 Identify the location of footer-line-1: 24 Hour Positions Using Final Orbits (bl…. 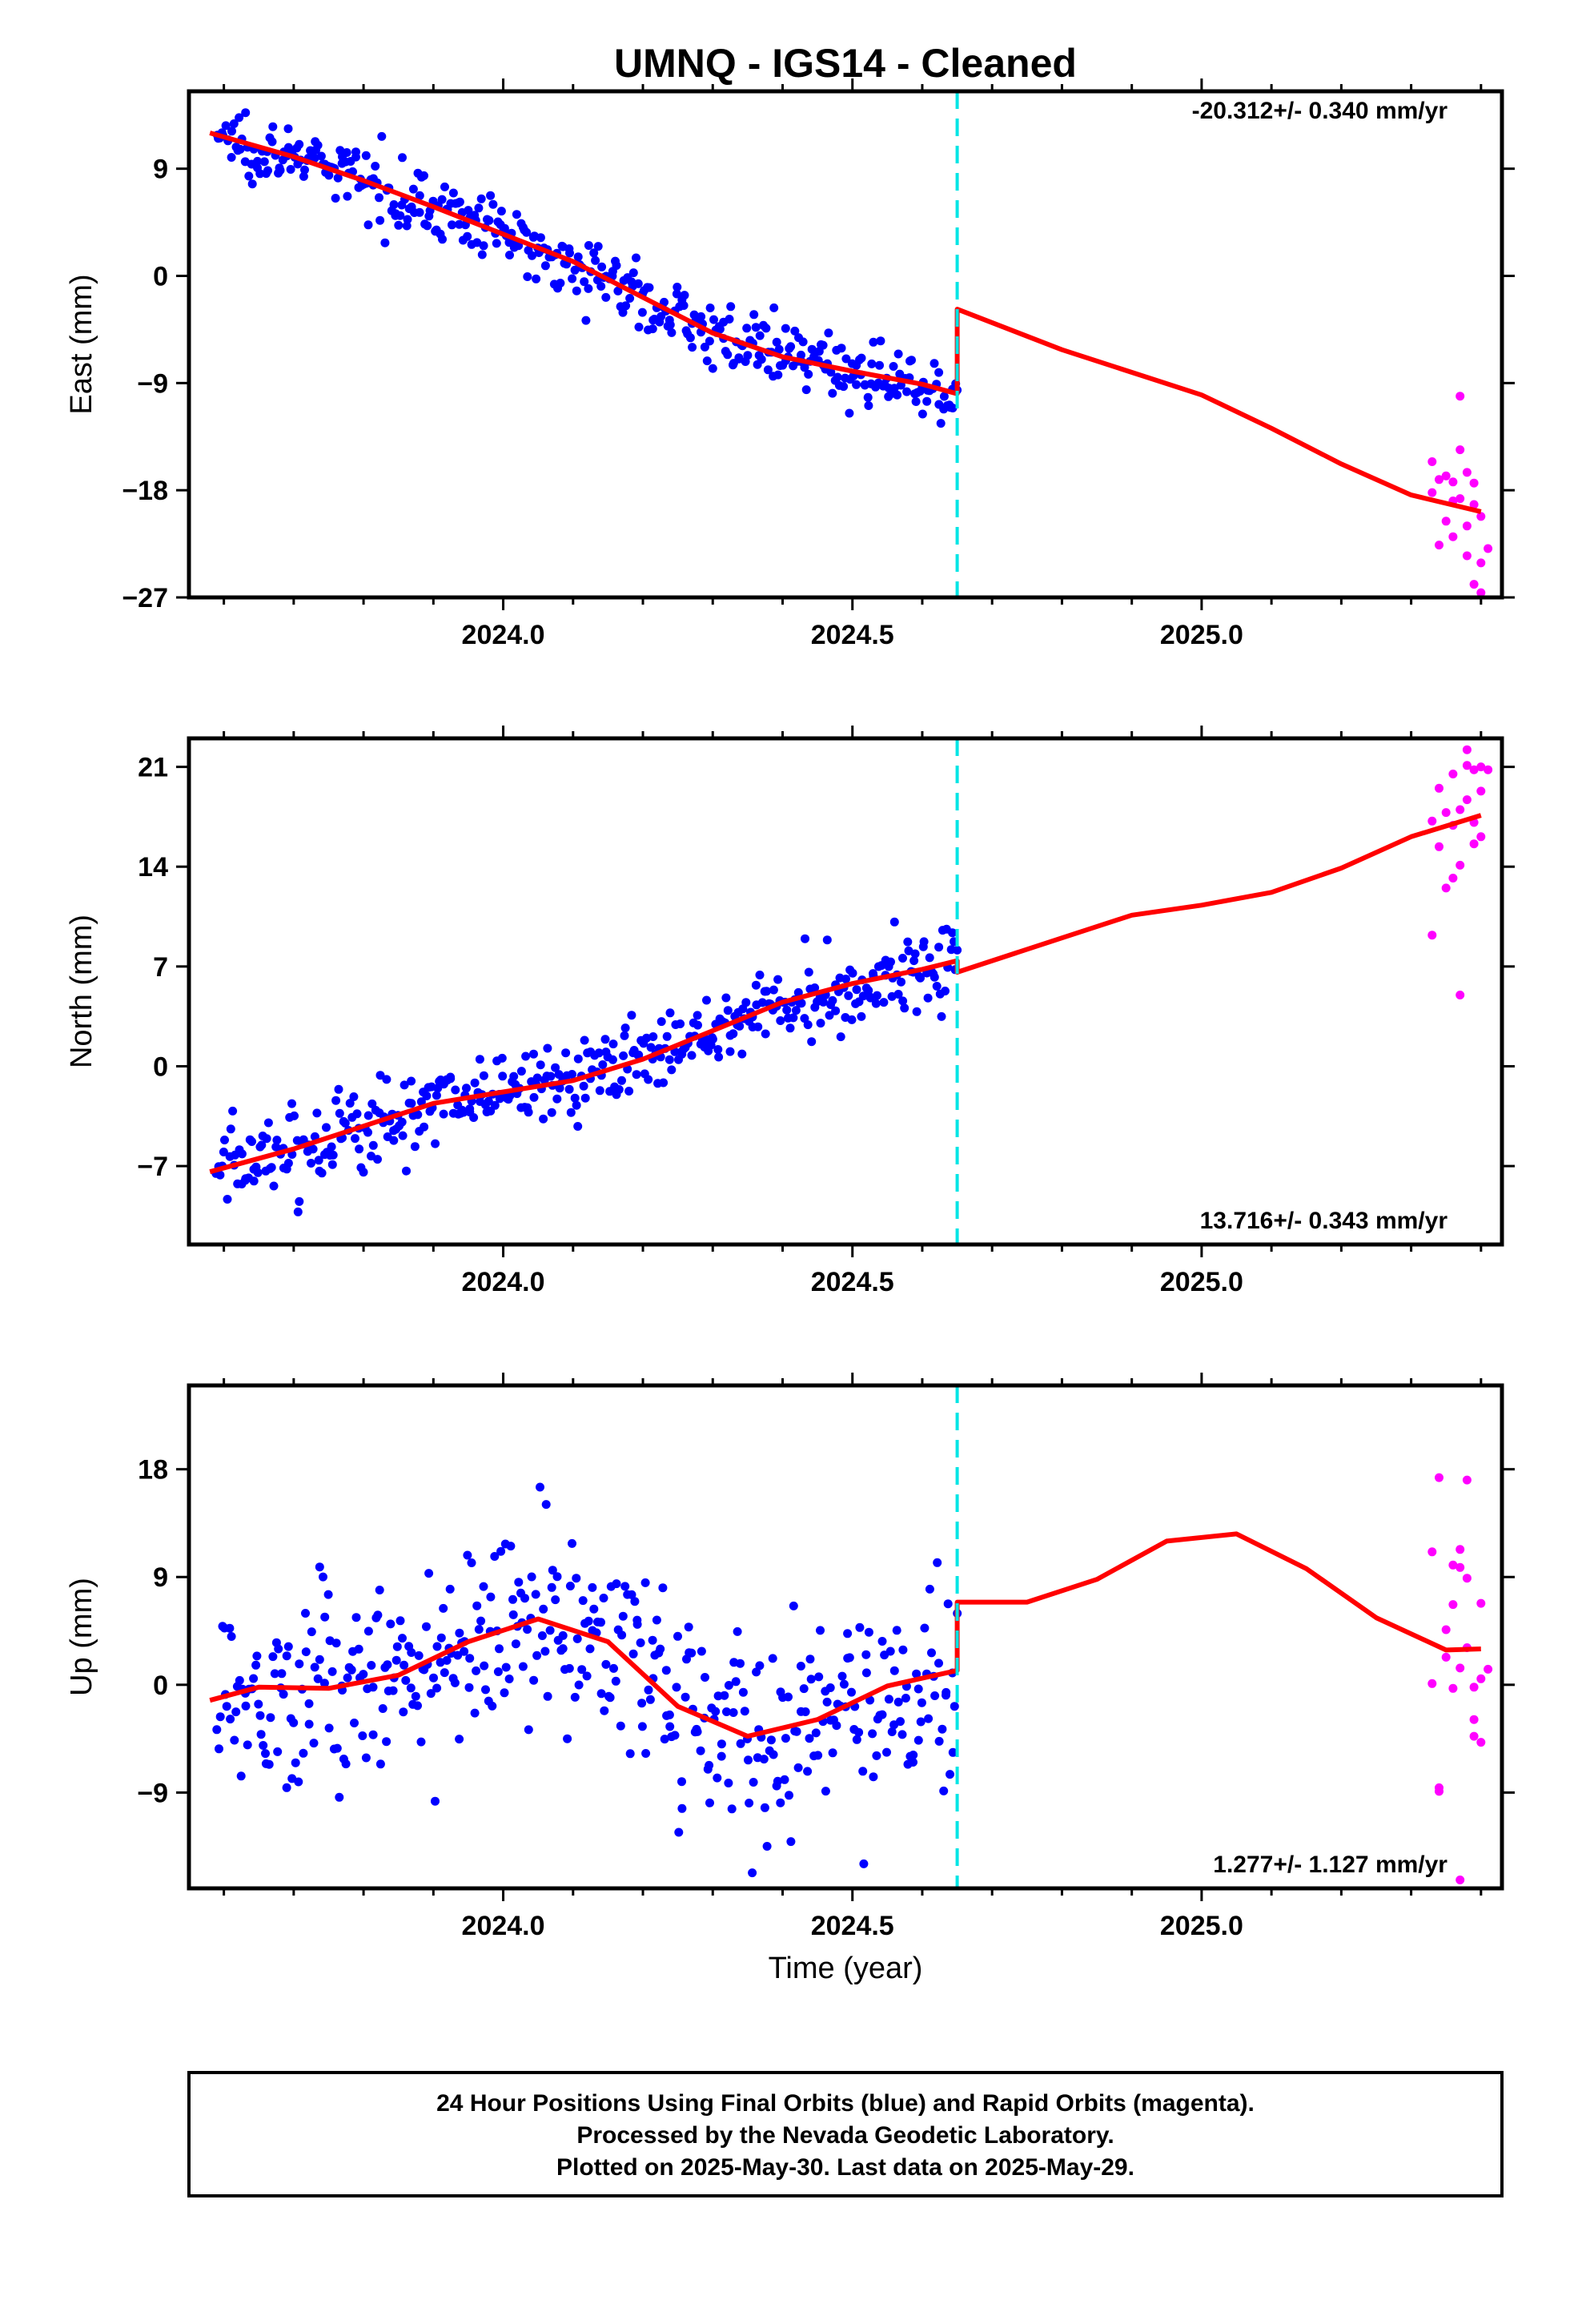
(846, 2103).